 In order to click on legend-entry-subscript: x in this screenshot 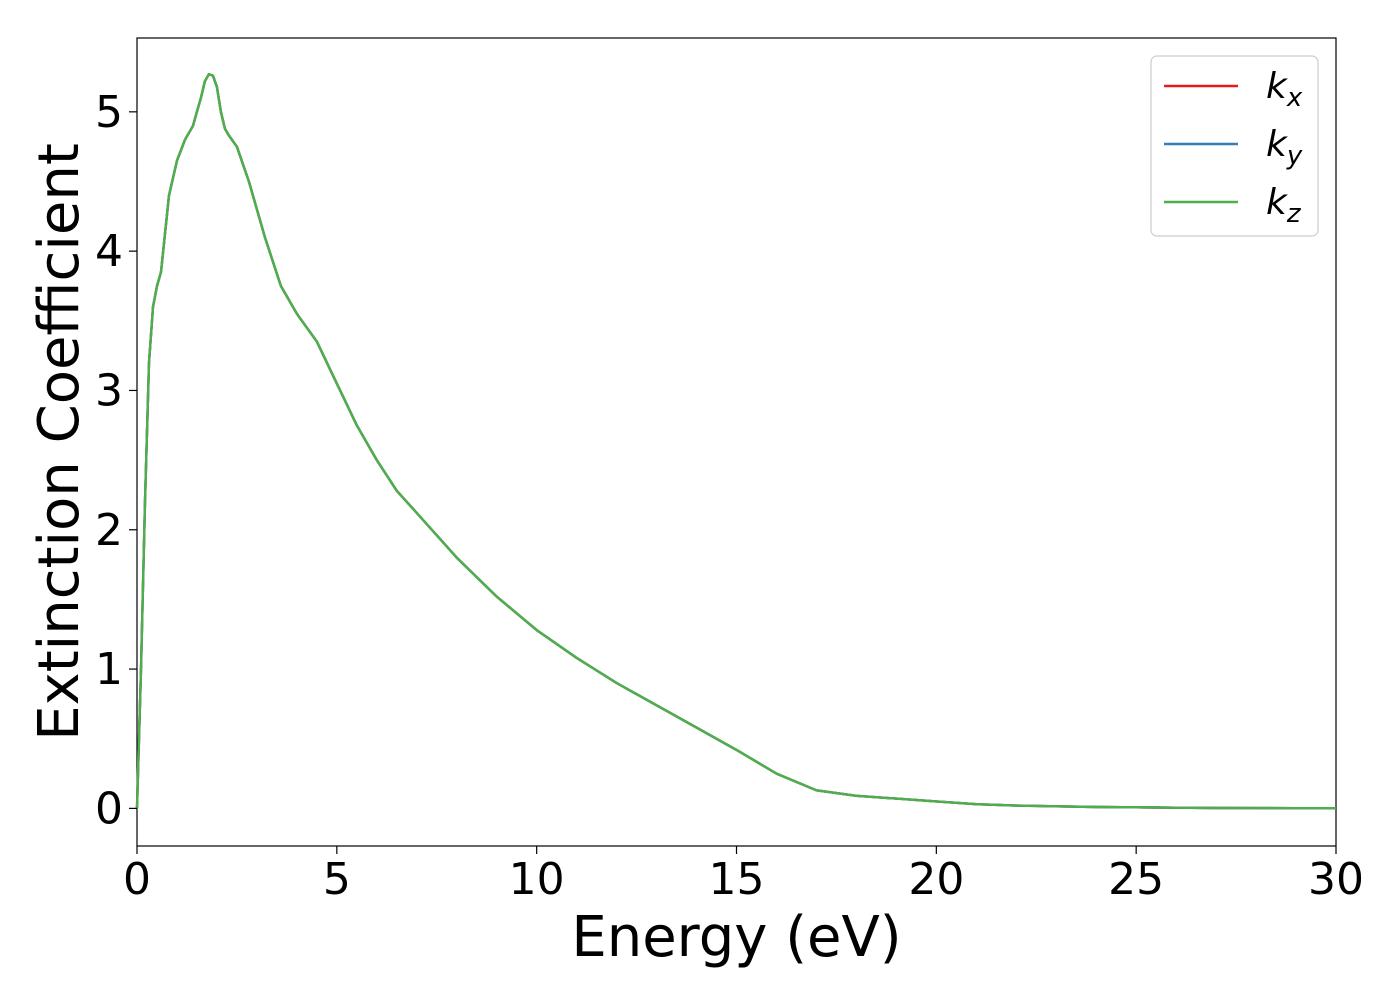, I will do `click(1294, 98)`.